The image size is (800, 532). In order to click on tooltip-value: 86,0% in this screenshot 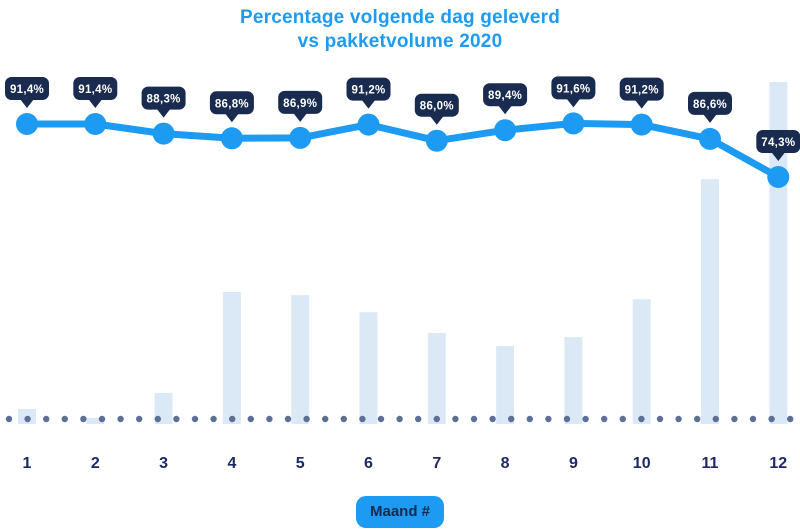, I will do `click(437, 107)`.